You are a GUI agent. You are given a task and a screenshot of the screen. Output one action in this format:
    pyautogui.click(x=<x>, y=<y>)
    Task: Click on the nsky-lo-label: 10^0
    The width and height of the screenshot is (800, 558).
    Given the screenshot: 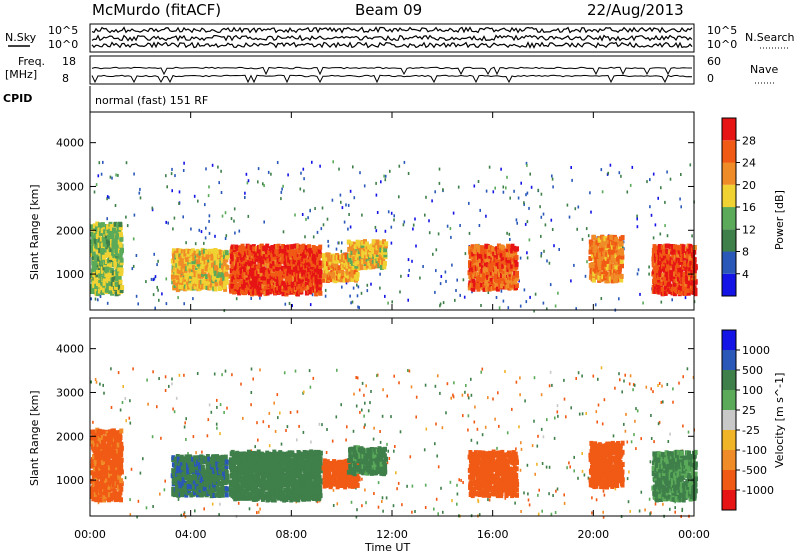 What is the action you would take?
    pyautogui.click(x=63, y=44)
    